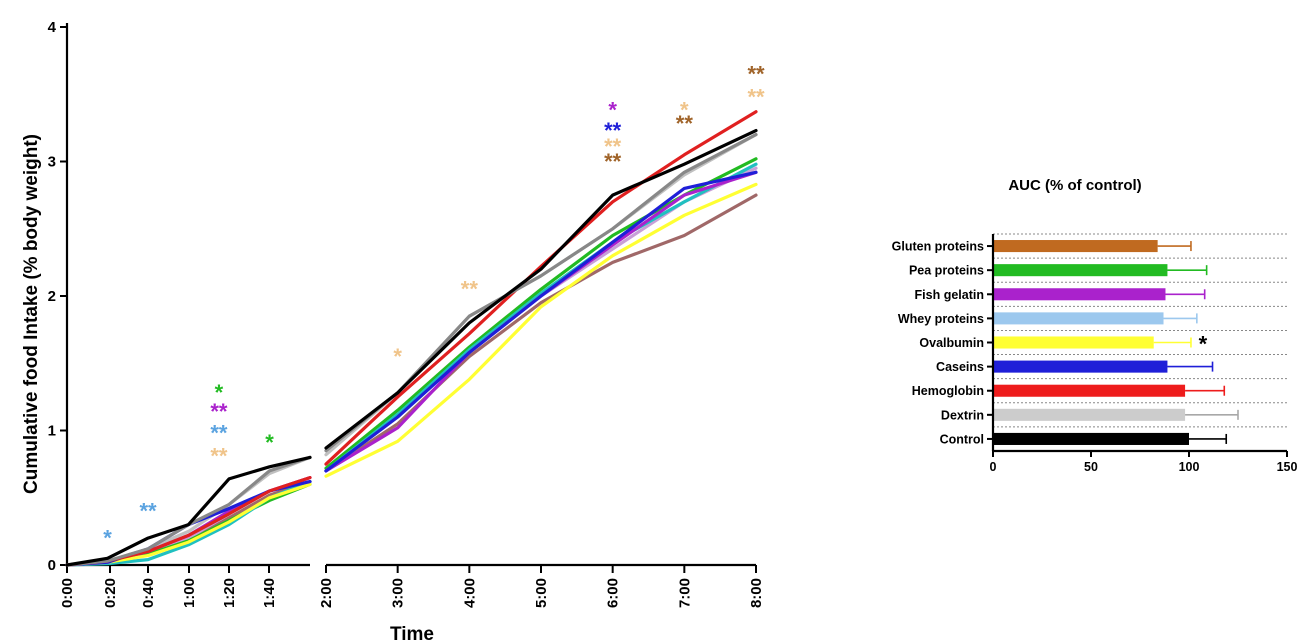 Image resolution: width=1299 pixels, height=644 pixels. What do you see at coordinates (148, 593) in the screenshot?
I see `x-tick-label: 0:40` at bounding box center [148, 593].